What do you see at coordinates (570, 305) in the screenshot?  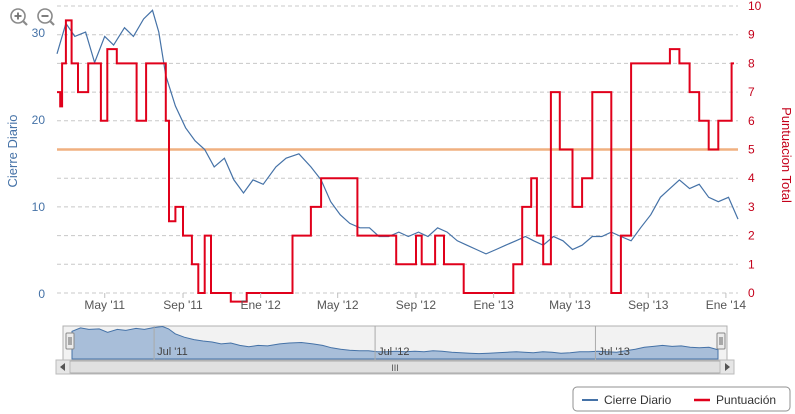 I see `x-tick-label-6: May '13` at bounding box center [570, 305].